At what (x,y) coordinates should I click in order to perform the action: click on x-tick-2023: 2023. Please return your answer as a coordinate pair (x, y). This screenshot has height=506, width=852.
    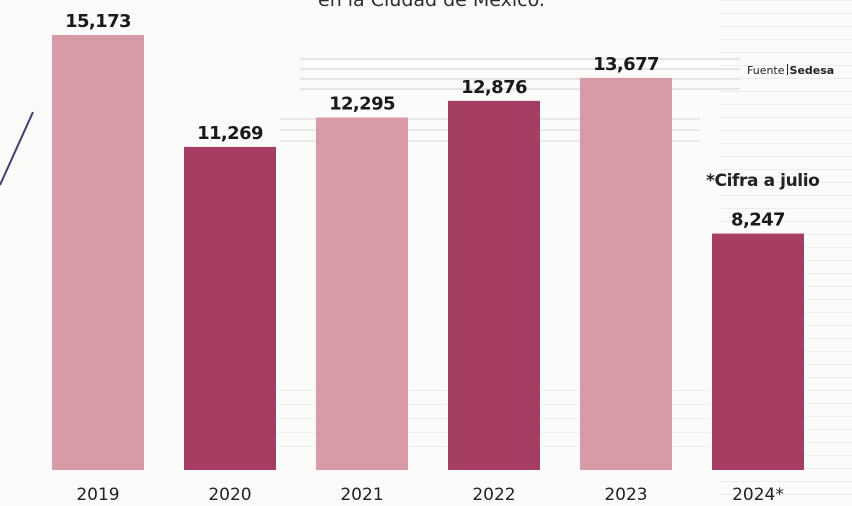
    Looking at the image, I should click on (625, 495).